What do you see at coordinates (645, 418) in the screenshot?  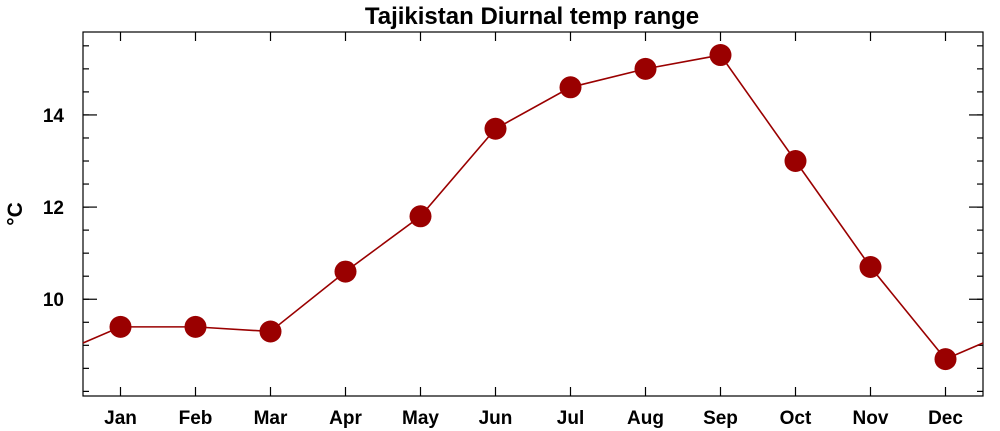 I see `x-tick-label: Aug` at bounding box center [645, 418].